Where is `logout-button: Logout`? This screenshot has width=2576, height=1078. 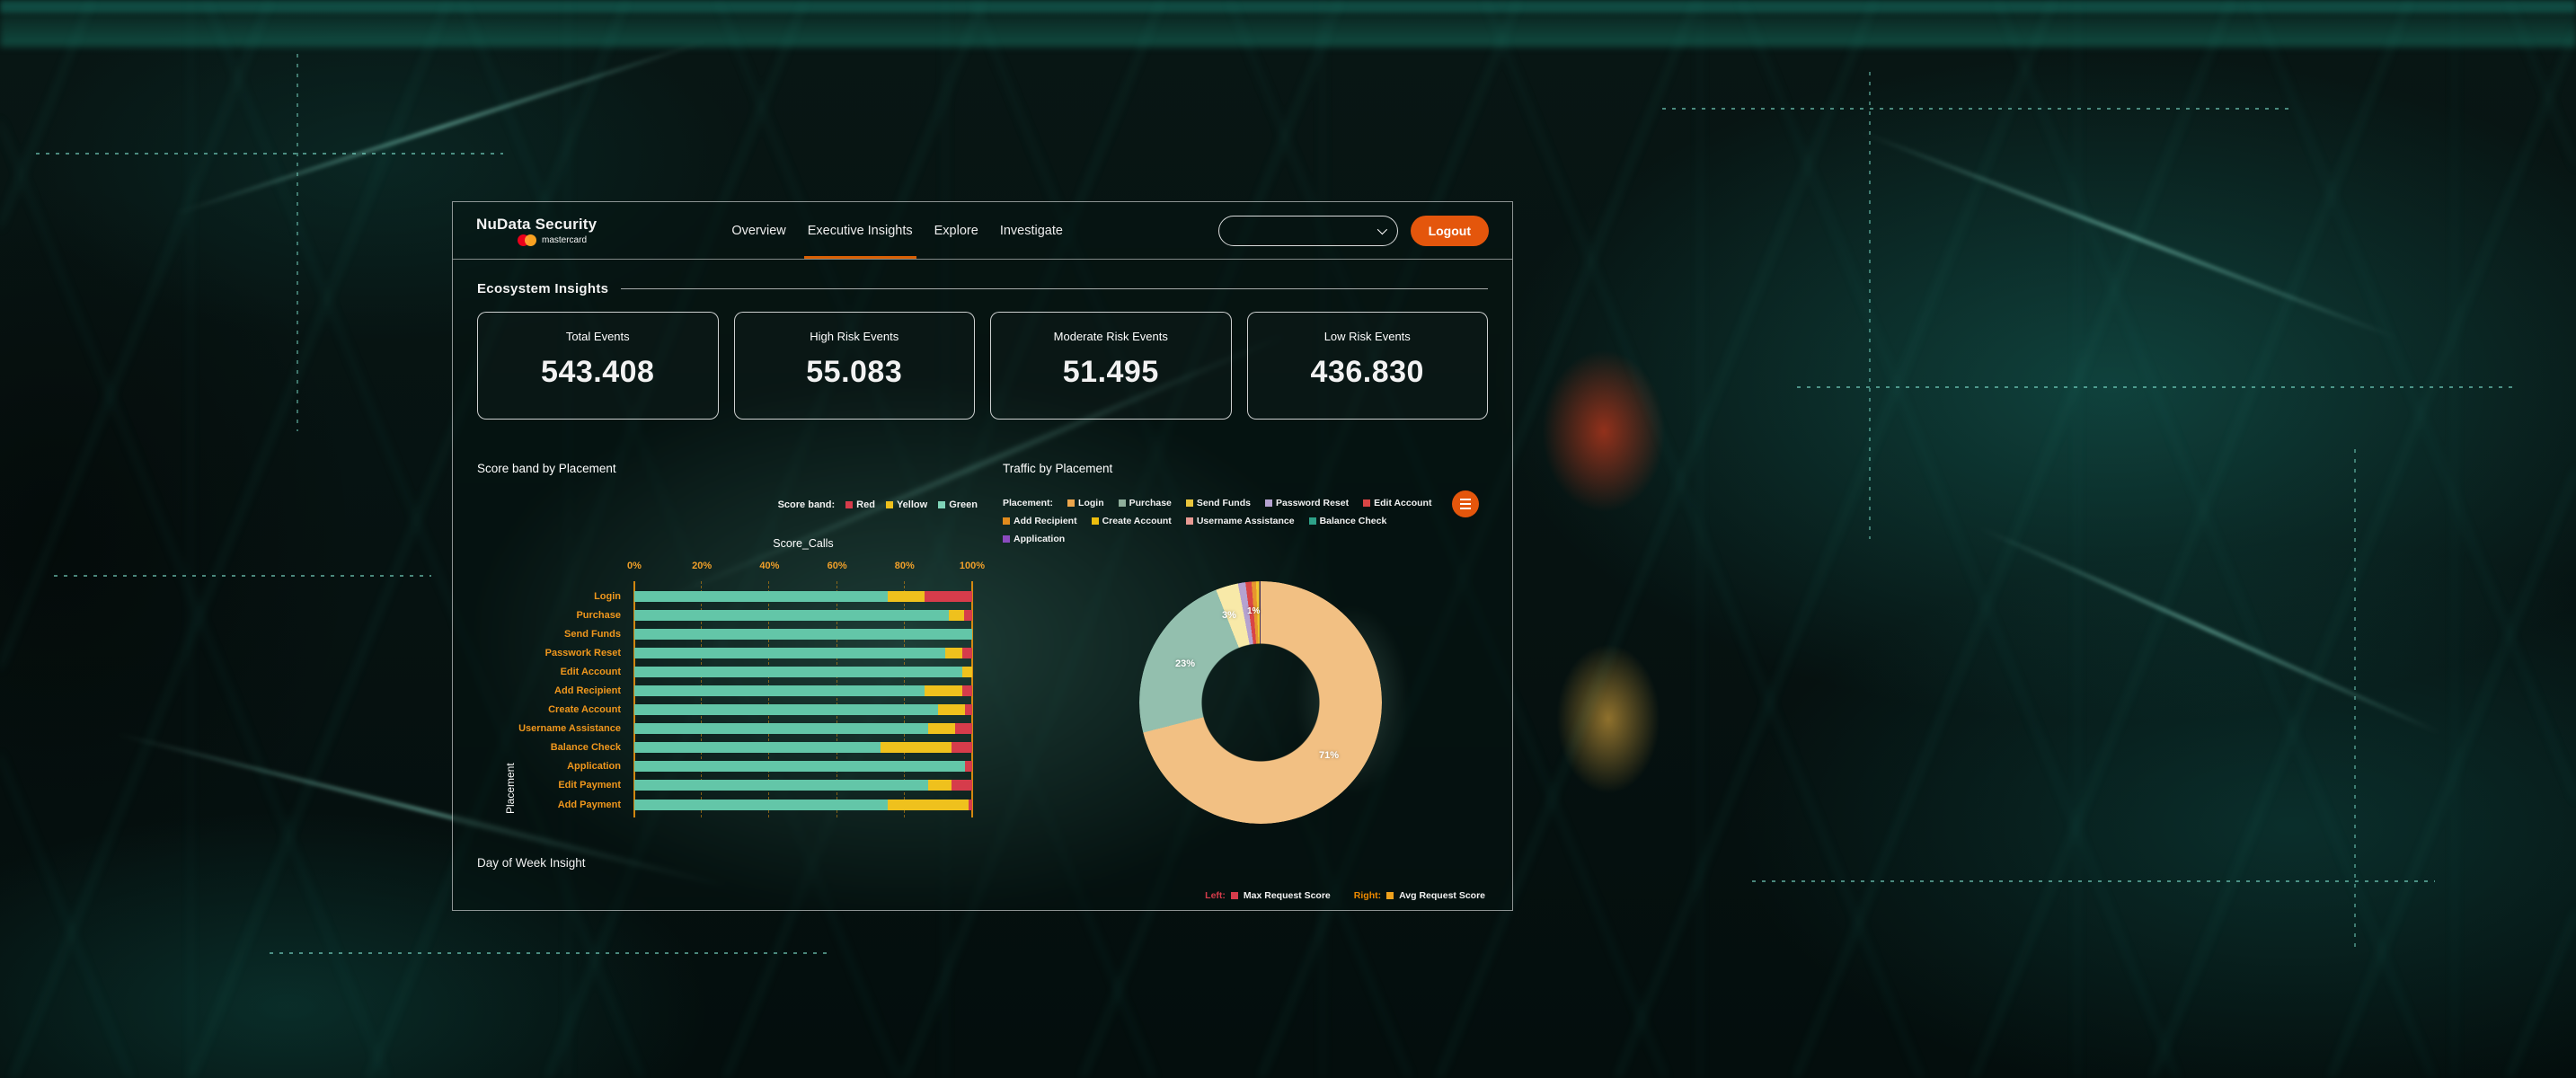
logout-button: Logout is located at coordinates (1449, 230).